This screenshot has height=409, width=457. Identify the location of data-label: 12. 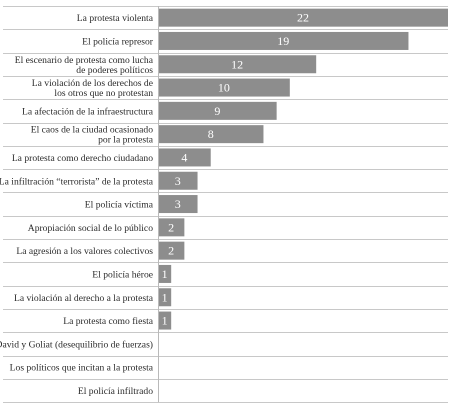
(237, 64).